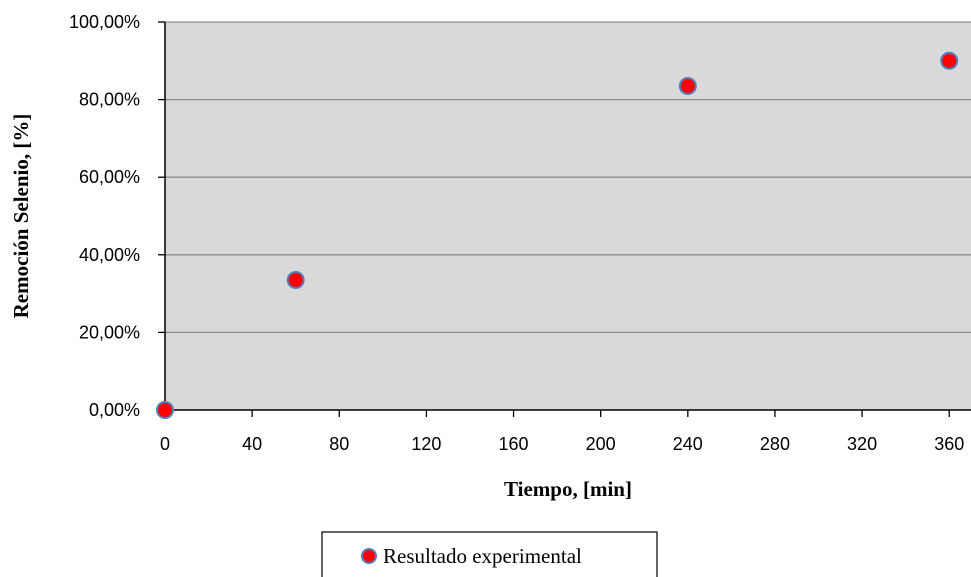 This screenshot has height=577, width=971. What do you see at coordinates (949, 444) in the screenshot?
I see `x-tick-label: 360` at bounding box center [949, 444].